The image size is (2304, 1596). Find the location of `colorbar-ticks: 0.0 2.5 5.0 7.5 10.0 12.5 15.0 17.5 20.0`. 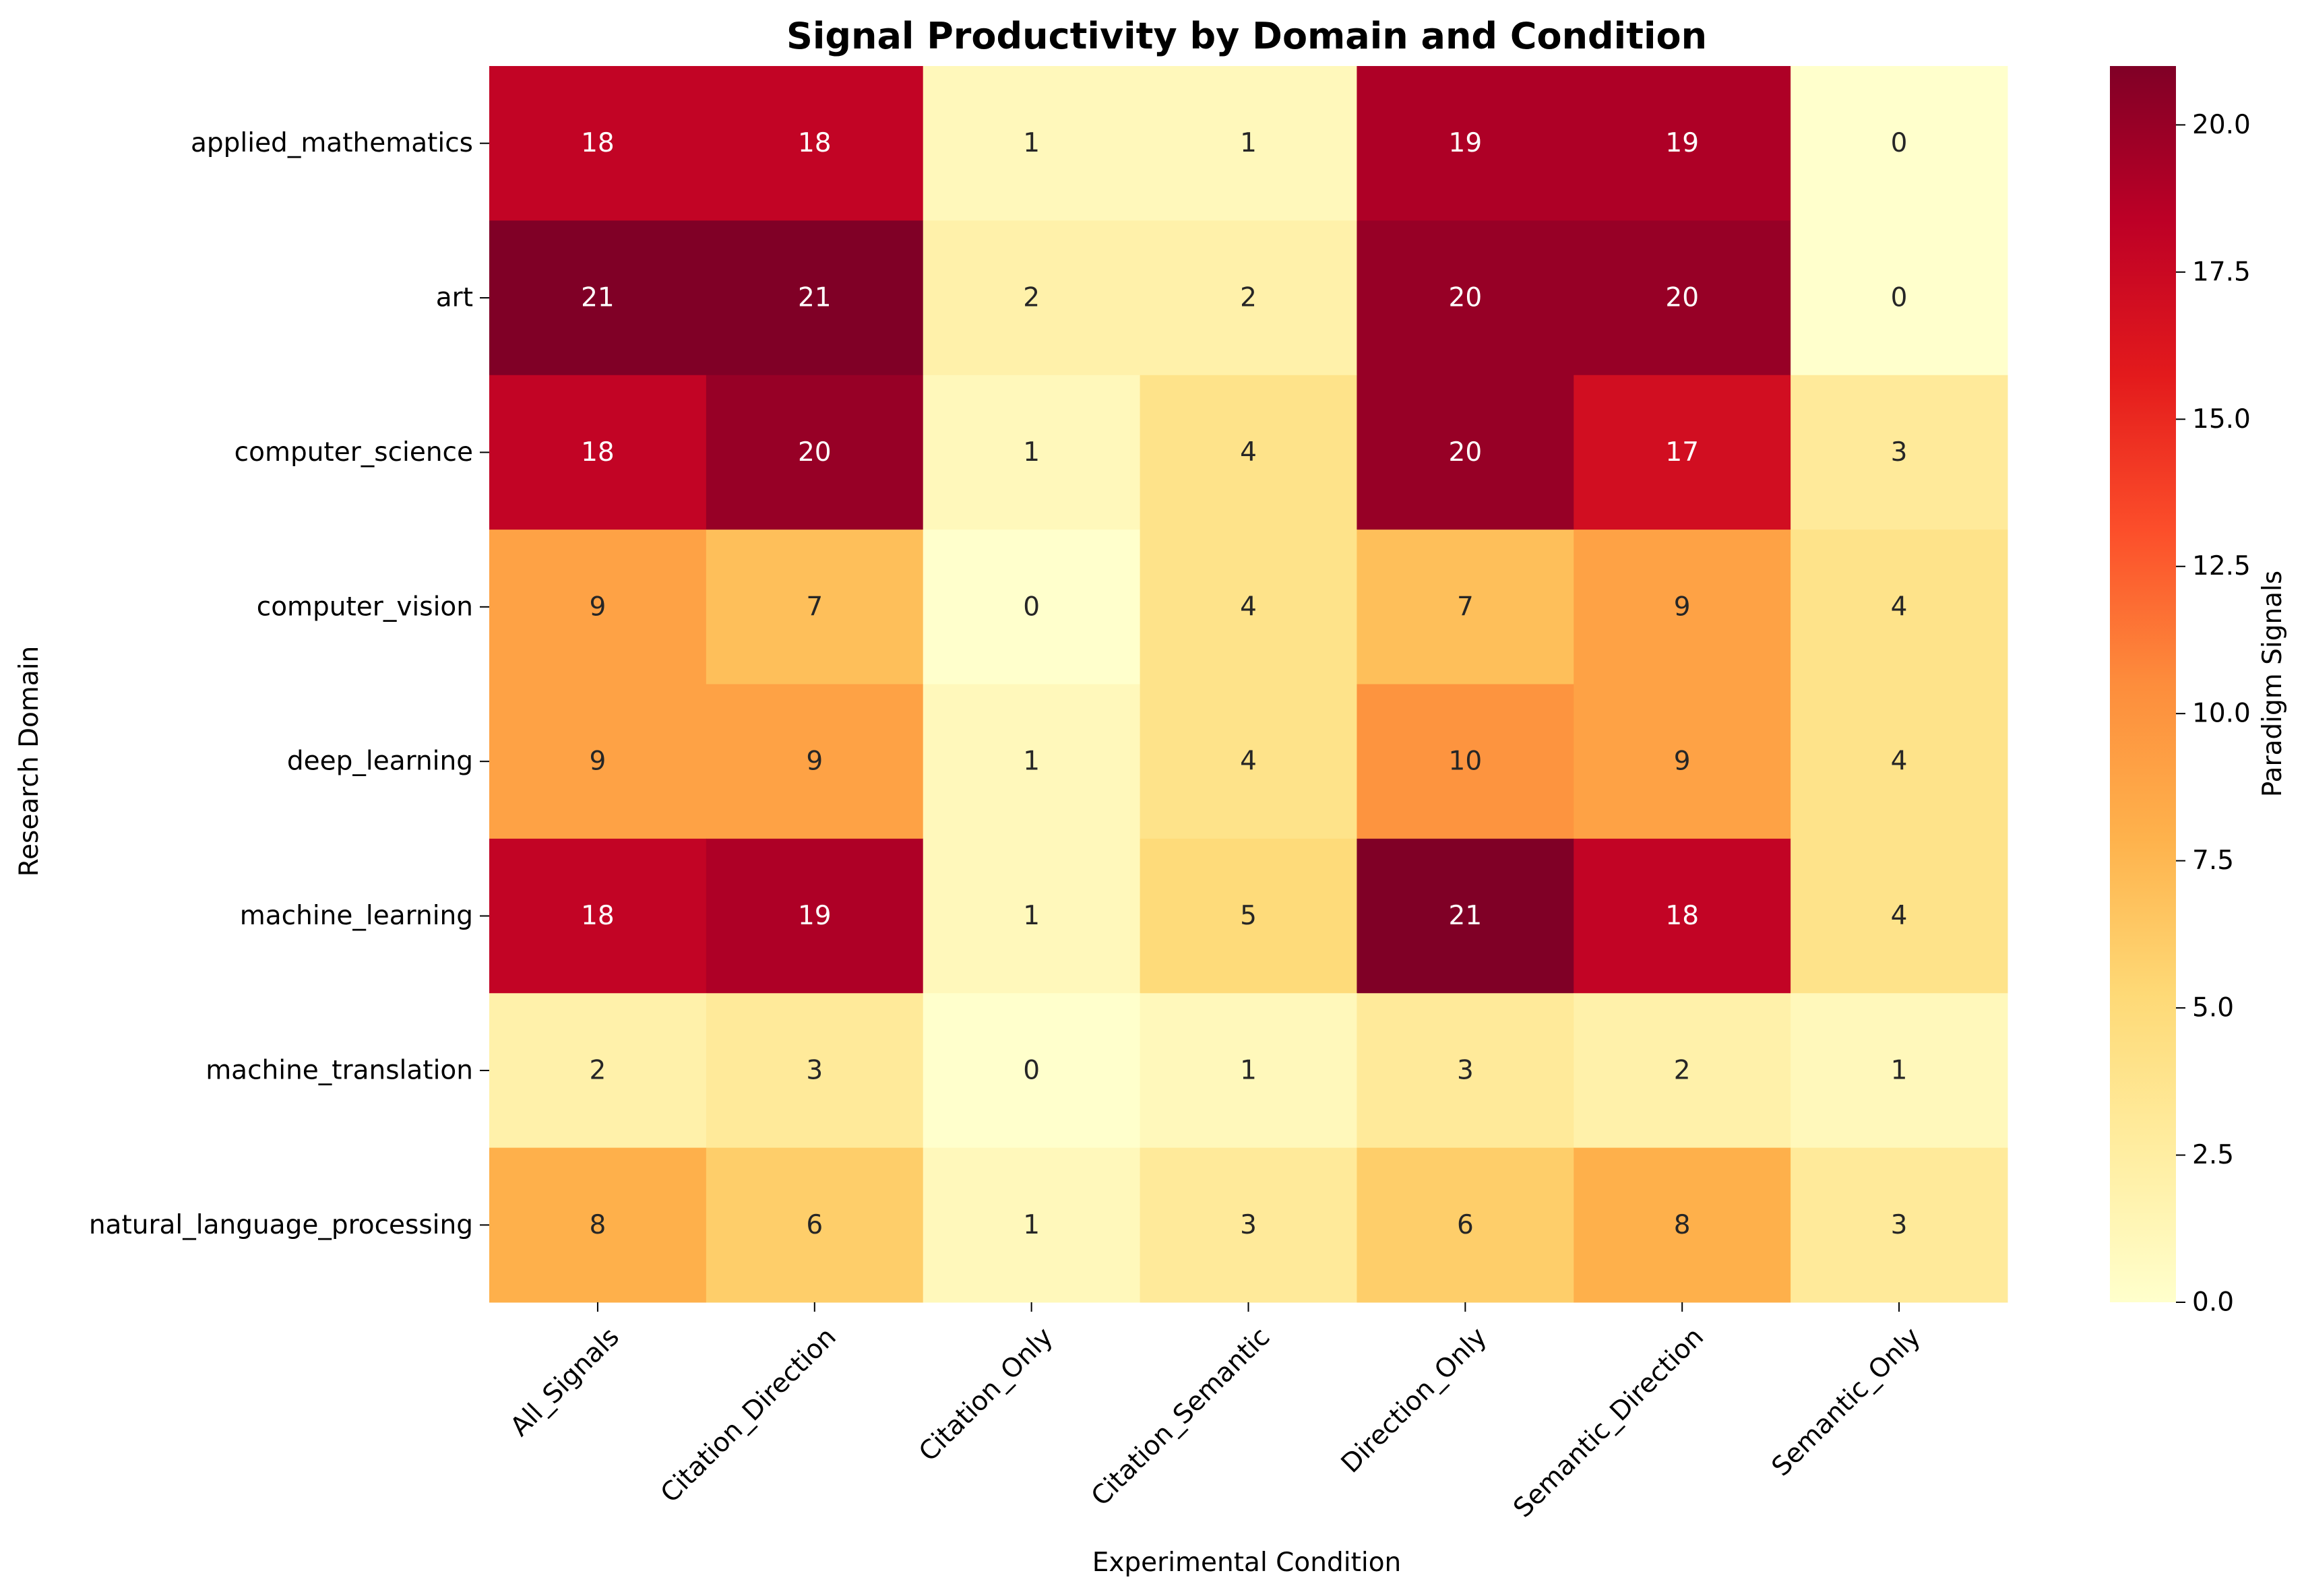

colorbar-ticks: 0.0 2.5 5.0 7.5 10.0 12.5 15.0 17.5 20.0 is located at coordinates (2213, 714).